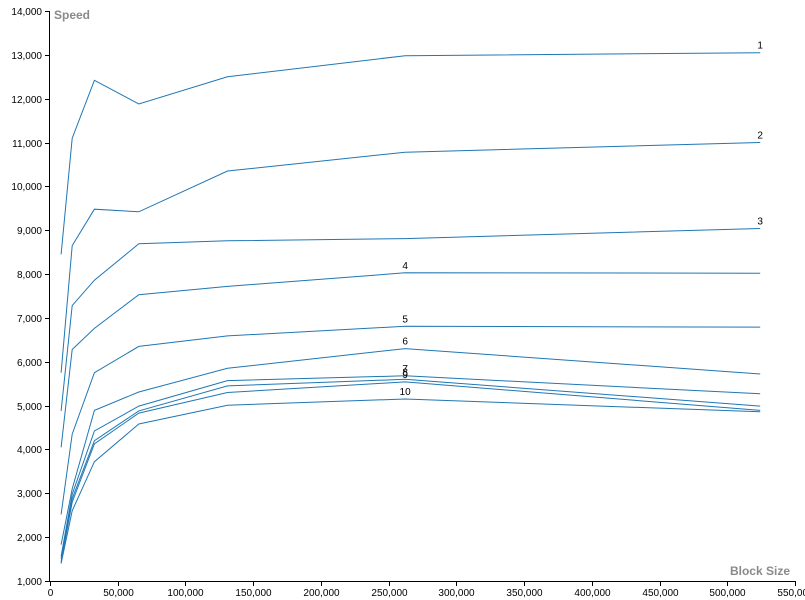  Describe the element at coordinates (29, 275) in the screenshot. I see `y-tick-label: 8,000` at that location.